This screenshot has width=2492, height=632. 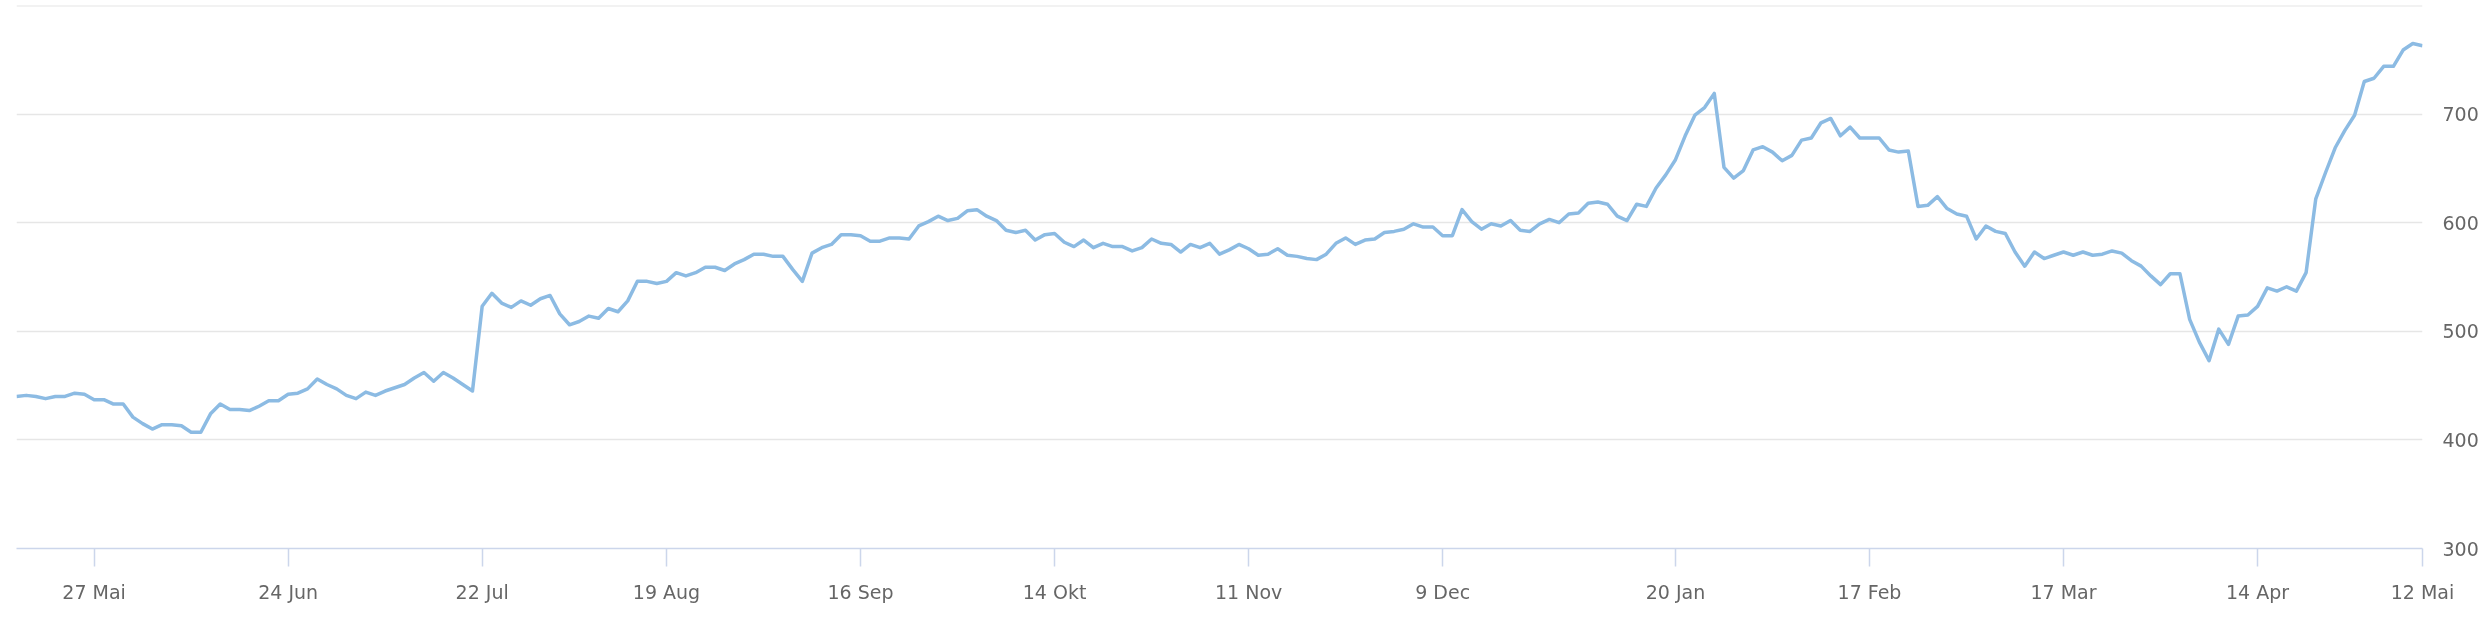 What do you see at coordinates (2422, 591) in the screenshot?
I see `x-tick-label: 12 Mai` at bounding box center [2422, 591].